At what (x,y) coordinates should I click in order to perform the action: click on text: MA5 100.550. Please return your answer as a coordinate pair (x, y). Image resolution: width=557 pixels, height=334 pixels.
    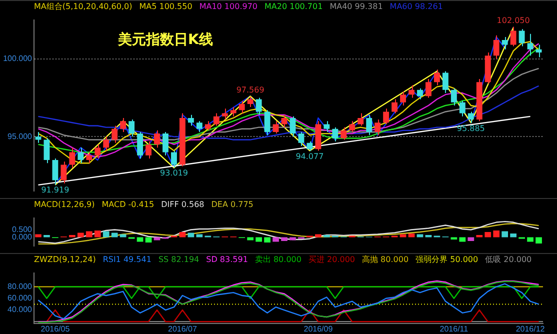
    Looking at the image, I should click on (165, 7).